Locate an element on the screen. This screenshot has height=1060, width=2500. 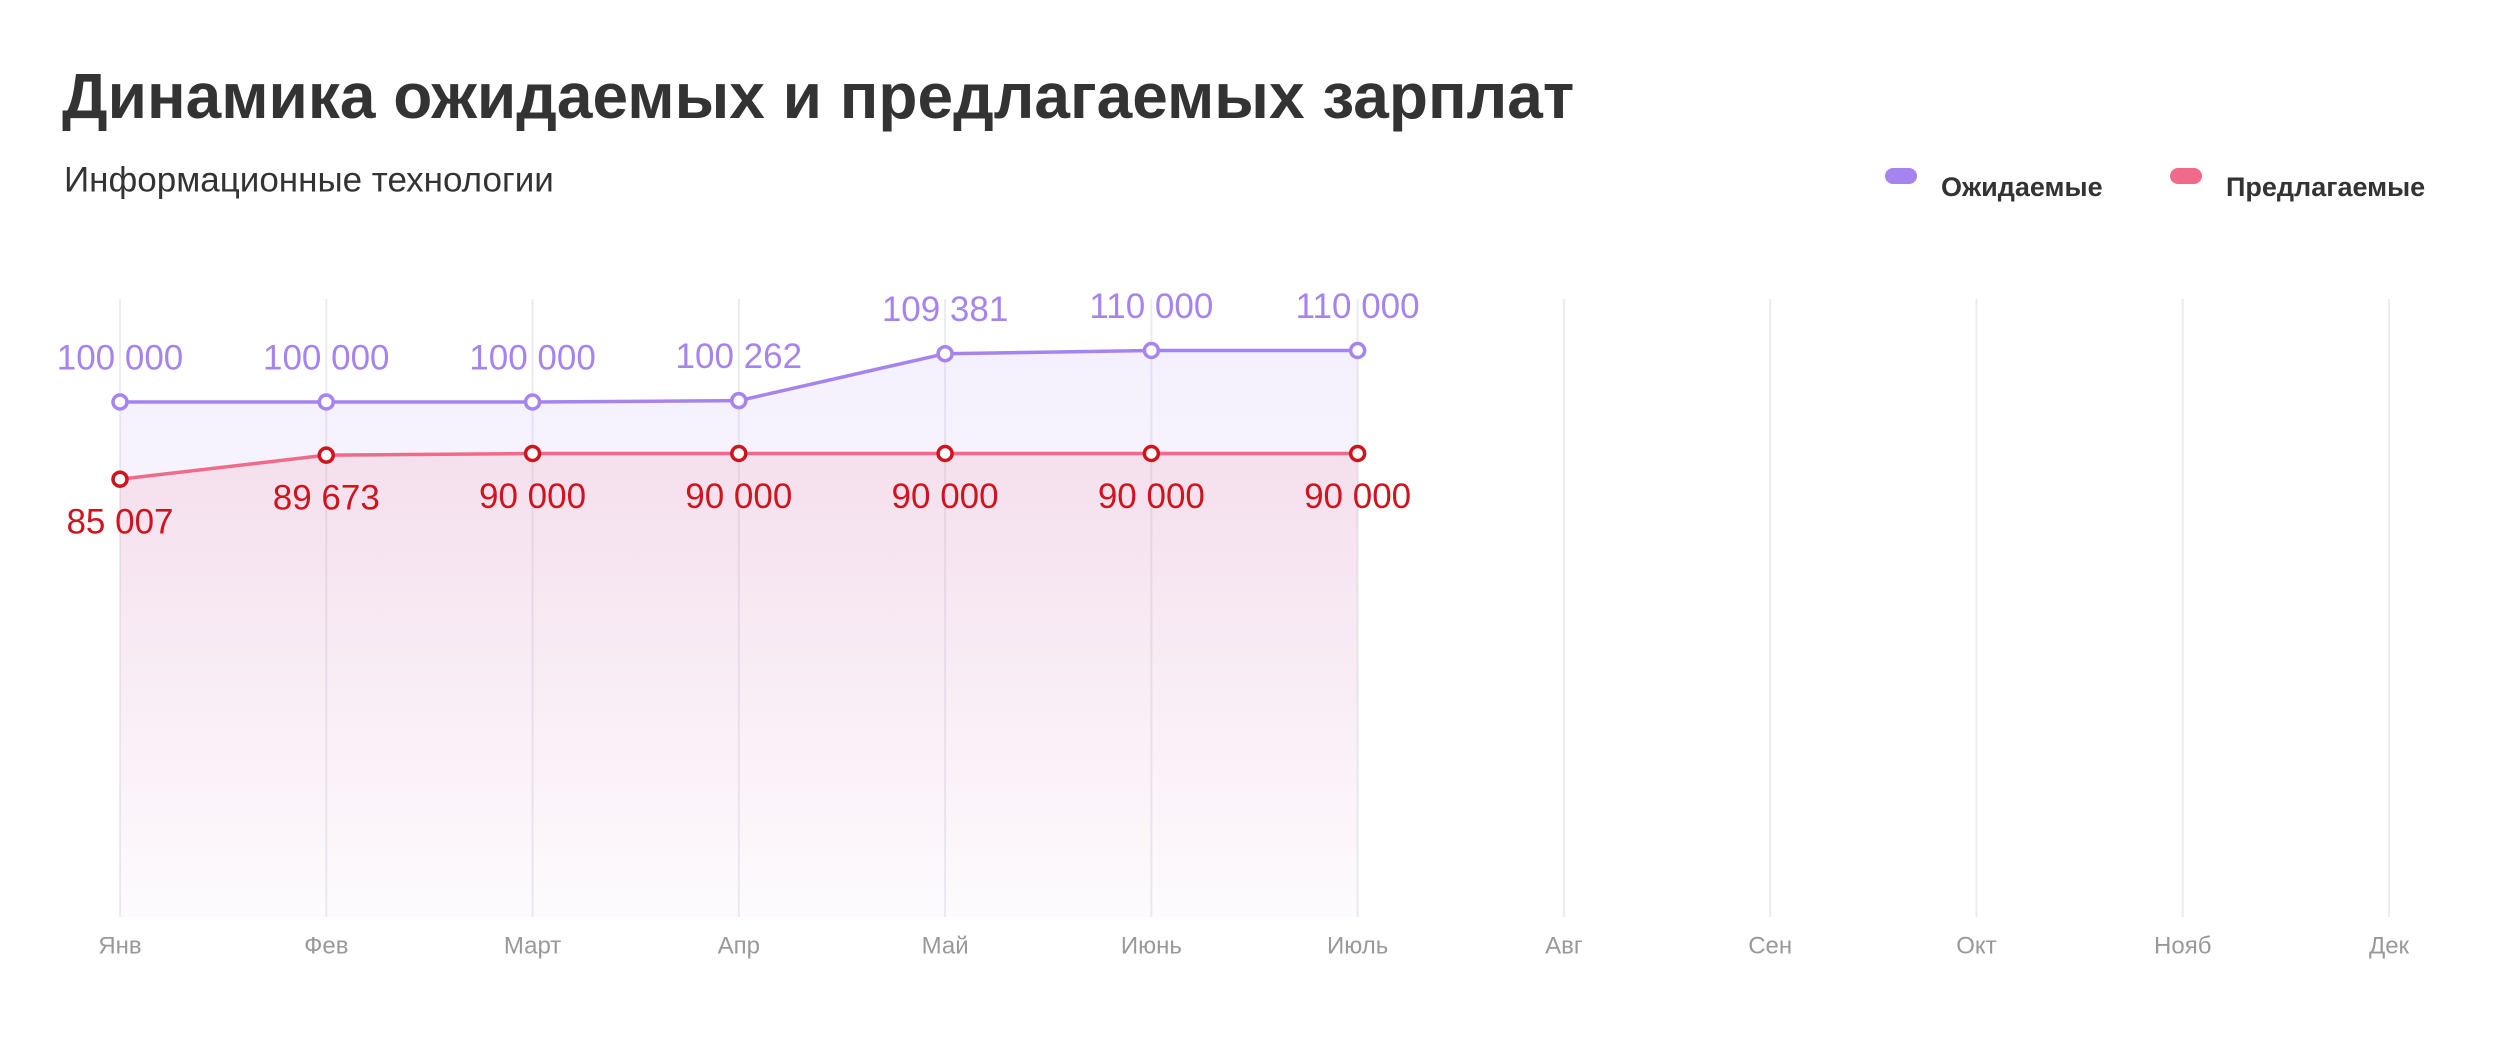
x-tick-label: Фев is located at coordinates (326, 945).